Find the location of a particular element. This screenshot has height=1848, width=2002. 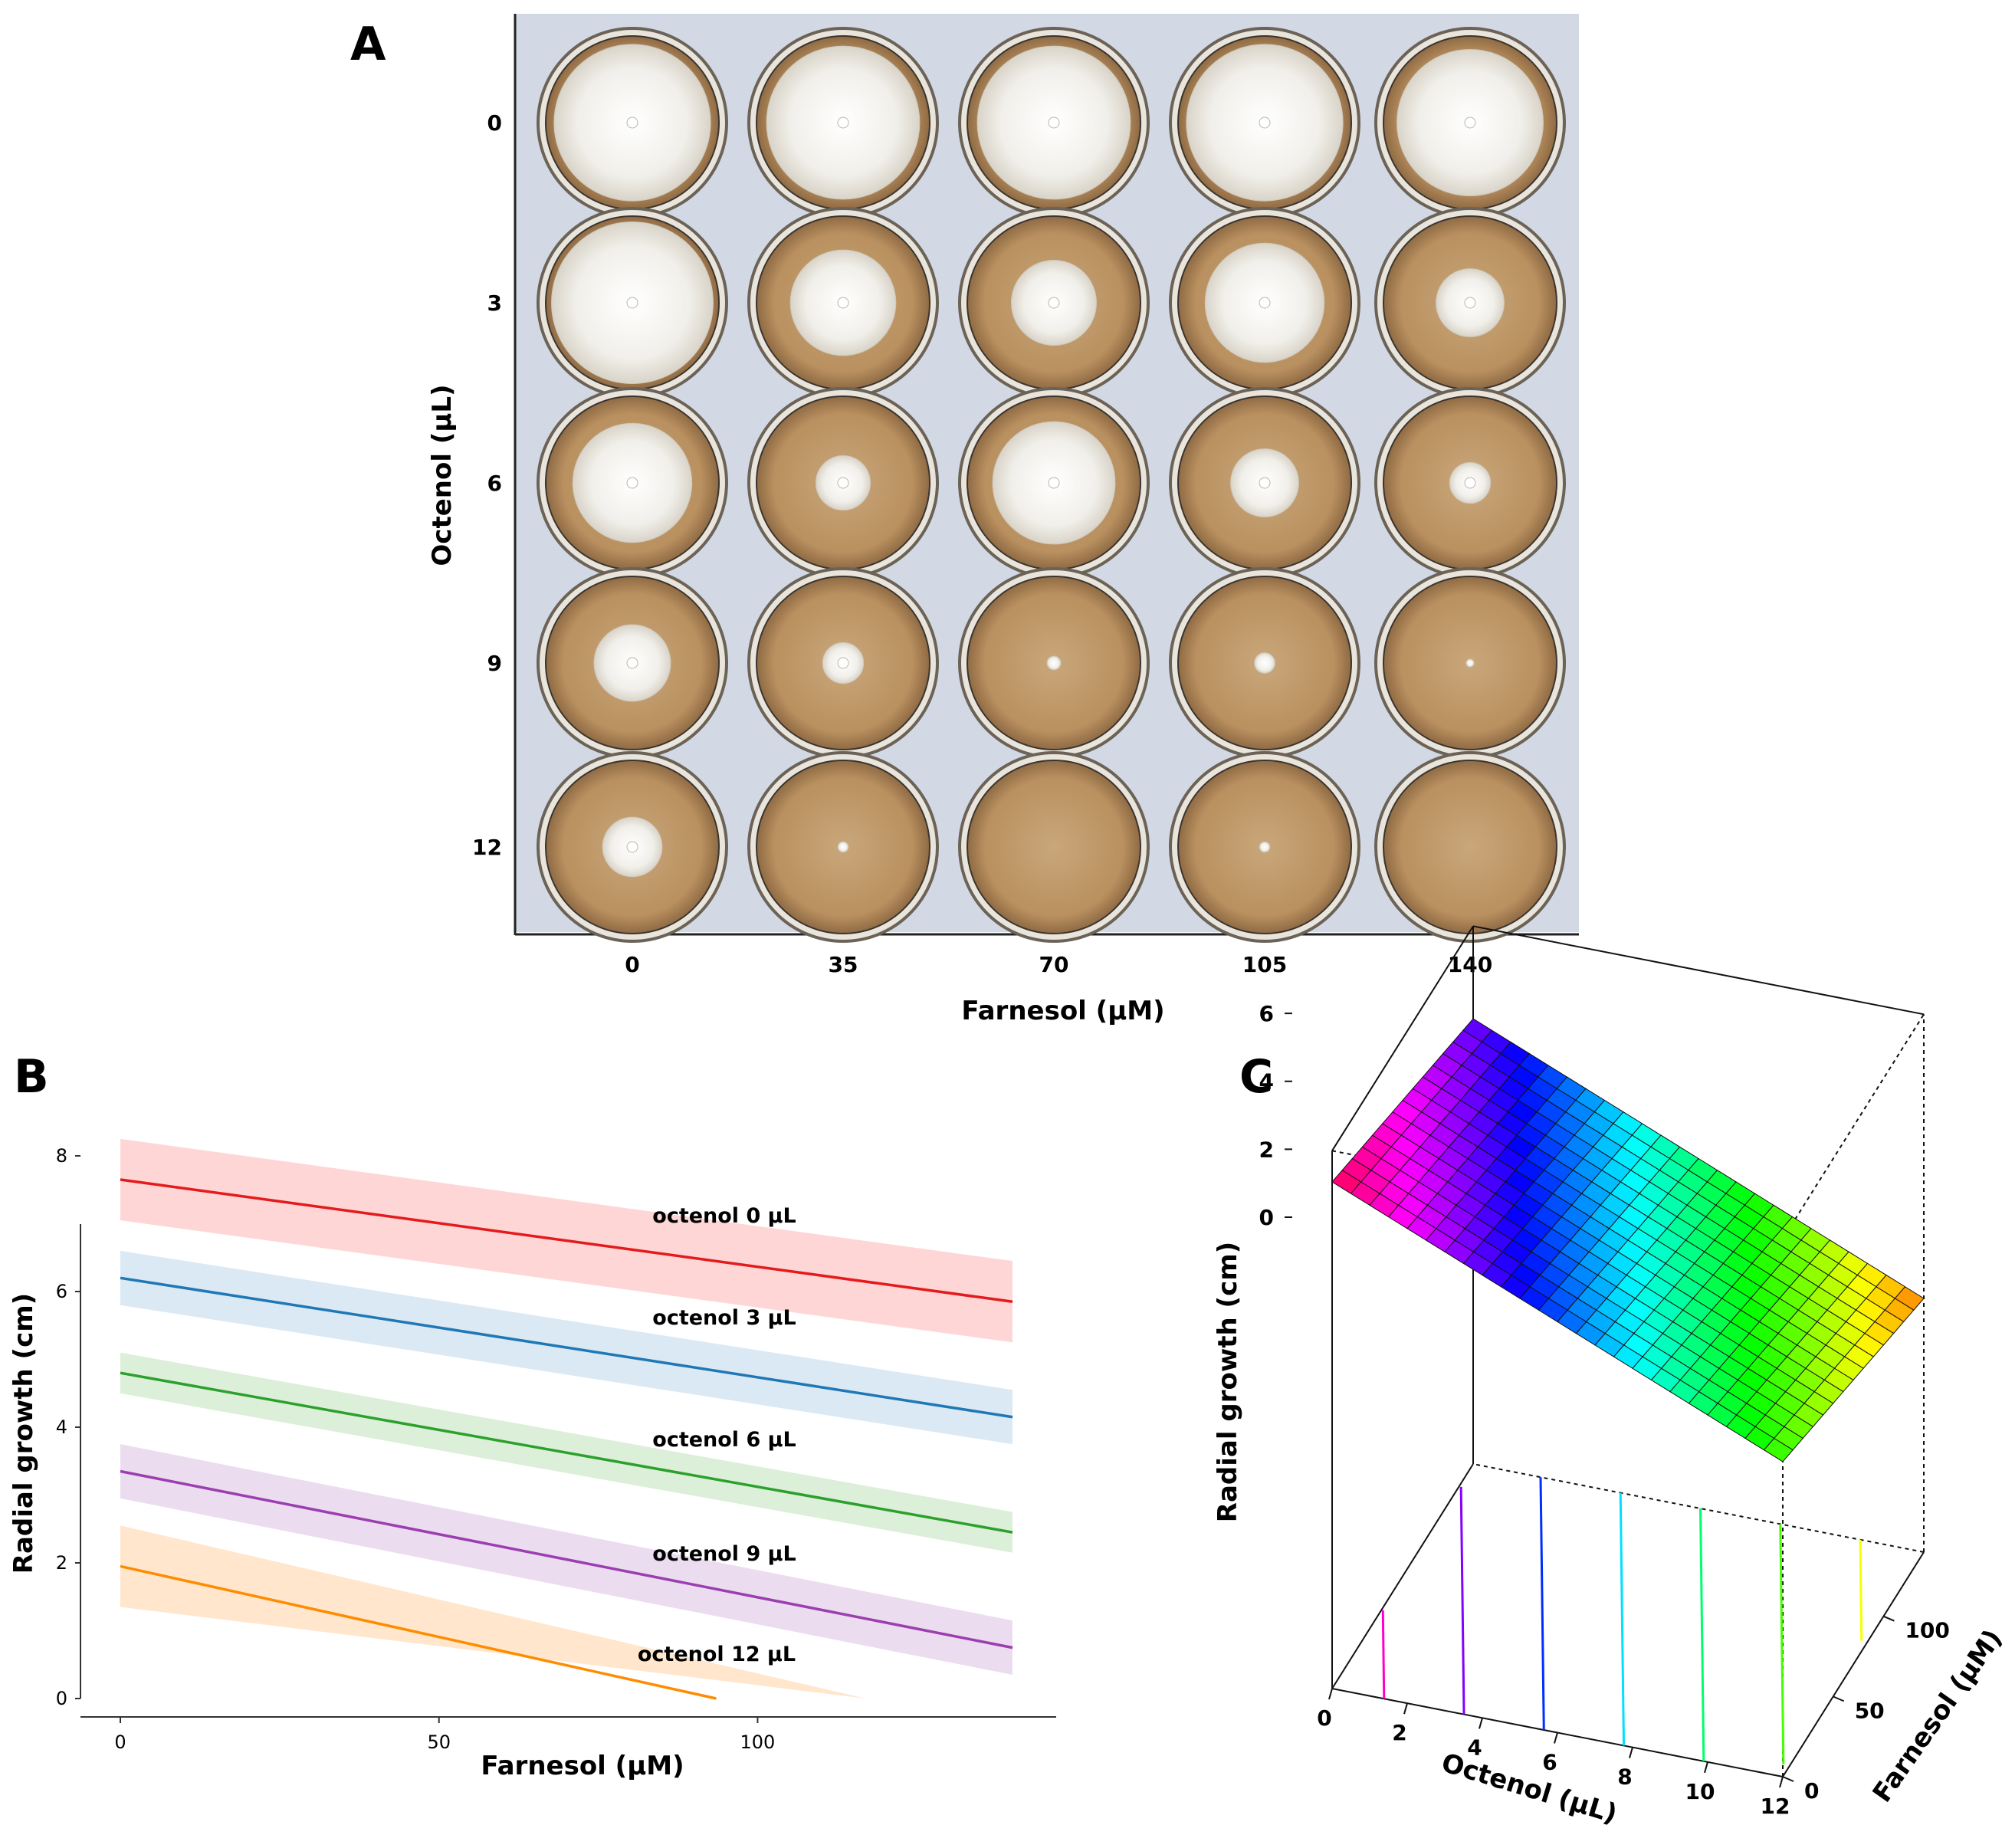

x-tick-label: 6 is located at coordinates (1549, 1762).